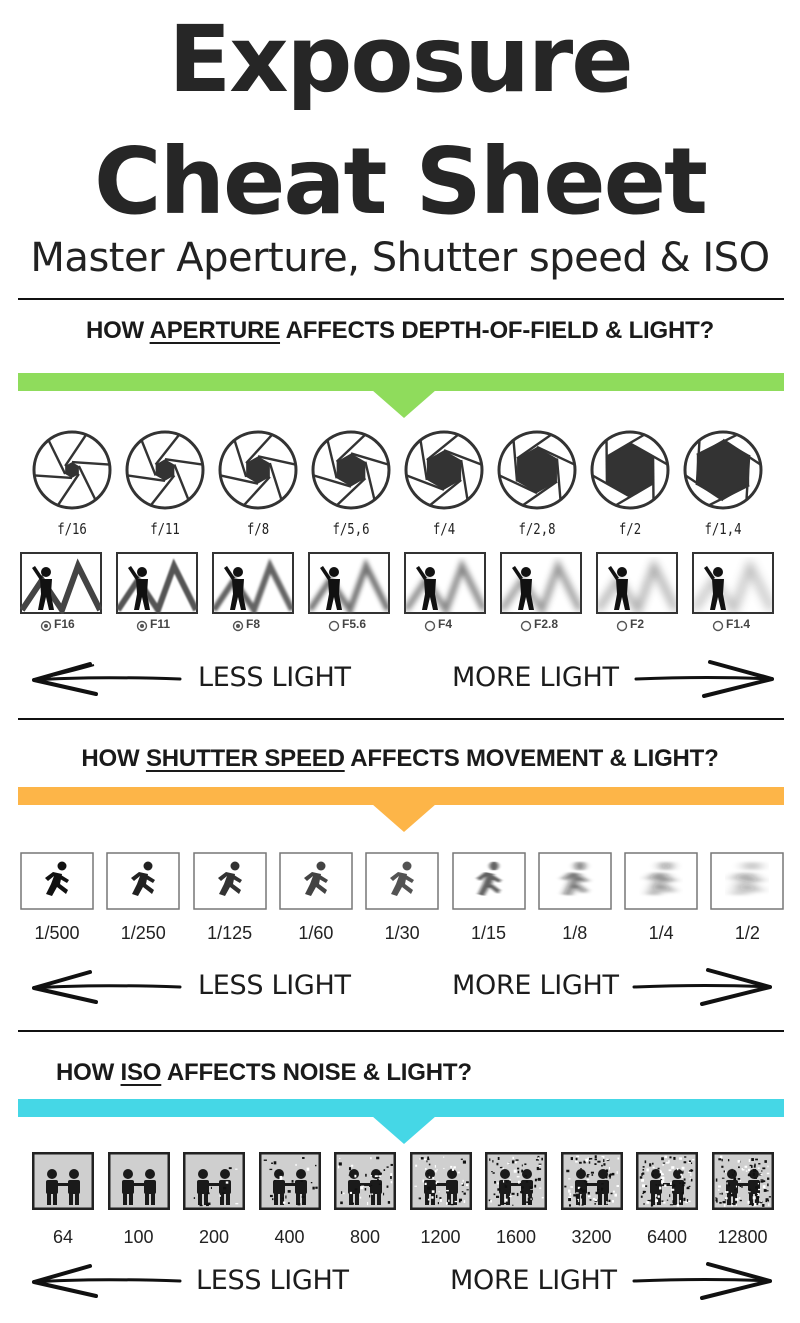  I want to click on iso-color-band, so click(401, 1108).